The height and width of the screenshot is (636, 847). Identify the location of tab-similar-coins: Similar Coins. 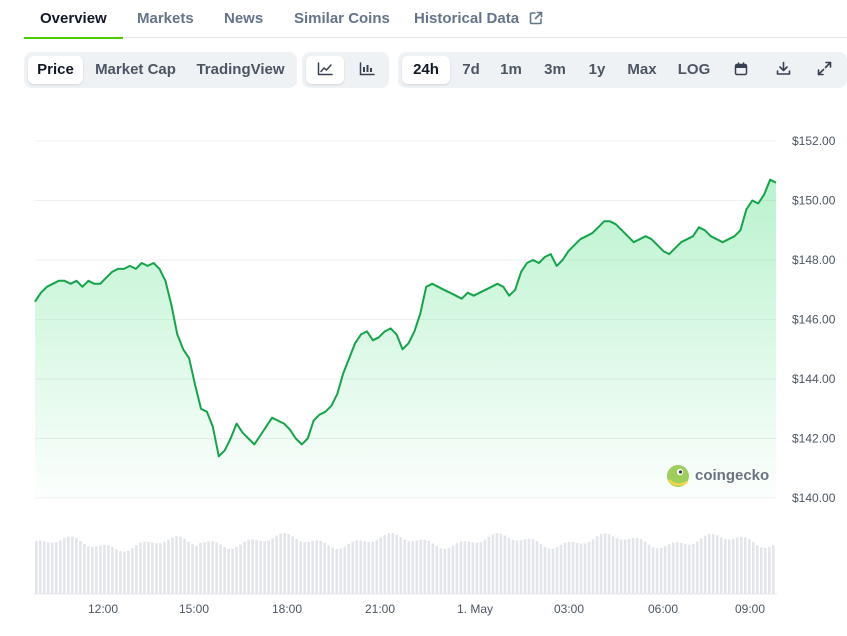
(342, 18).